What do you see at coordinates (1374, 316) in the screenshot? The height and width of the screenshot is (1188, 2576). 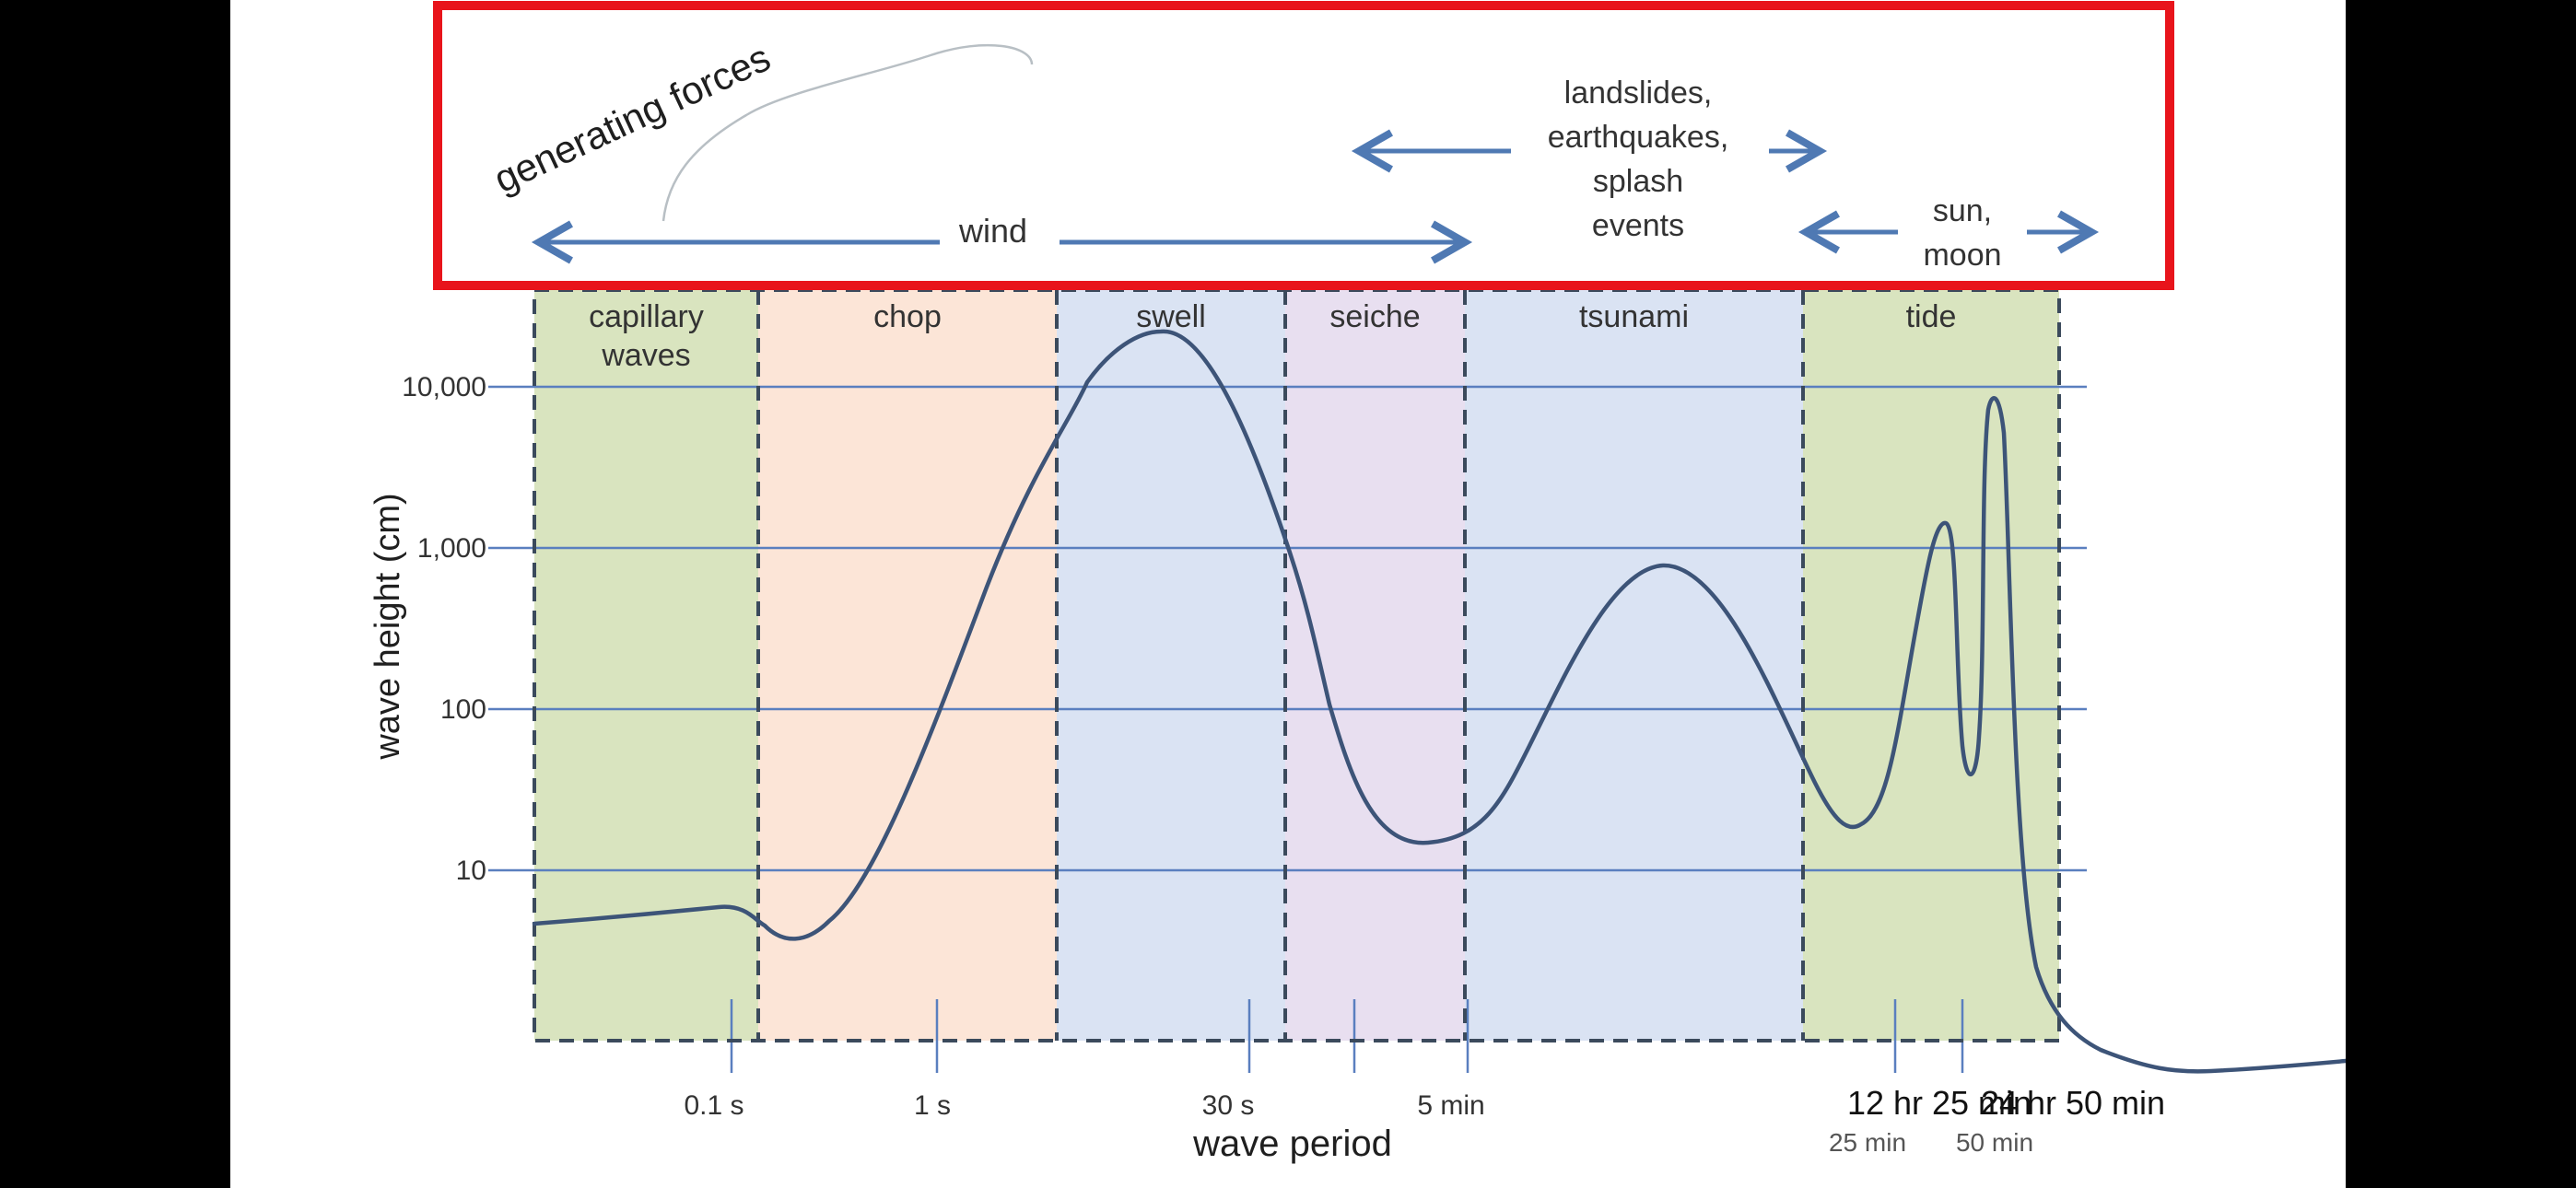 I see `band-label-seiche: seiche` at bounding box center [1374, 316].